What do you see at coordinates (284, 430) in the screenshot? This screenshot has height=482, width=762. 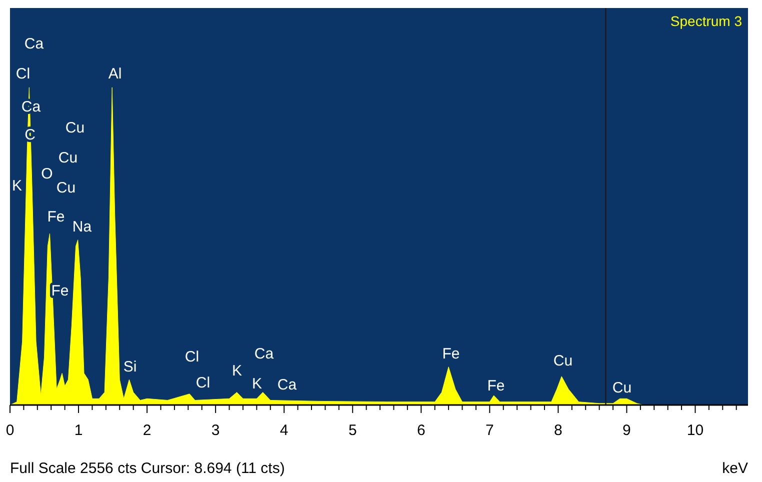 I see `x-tick-label: 4` at bounding box center [284, 430].